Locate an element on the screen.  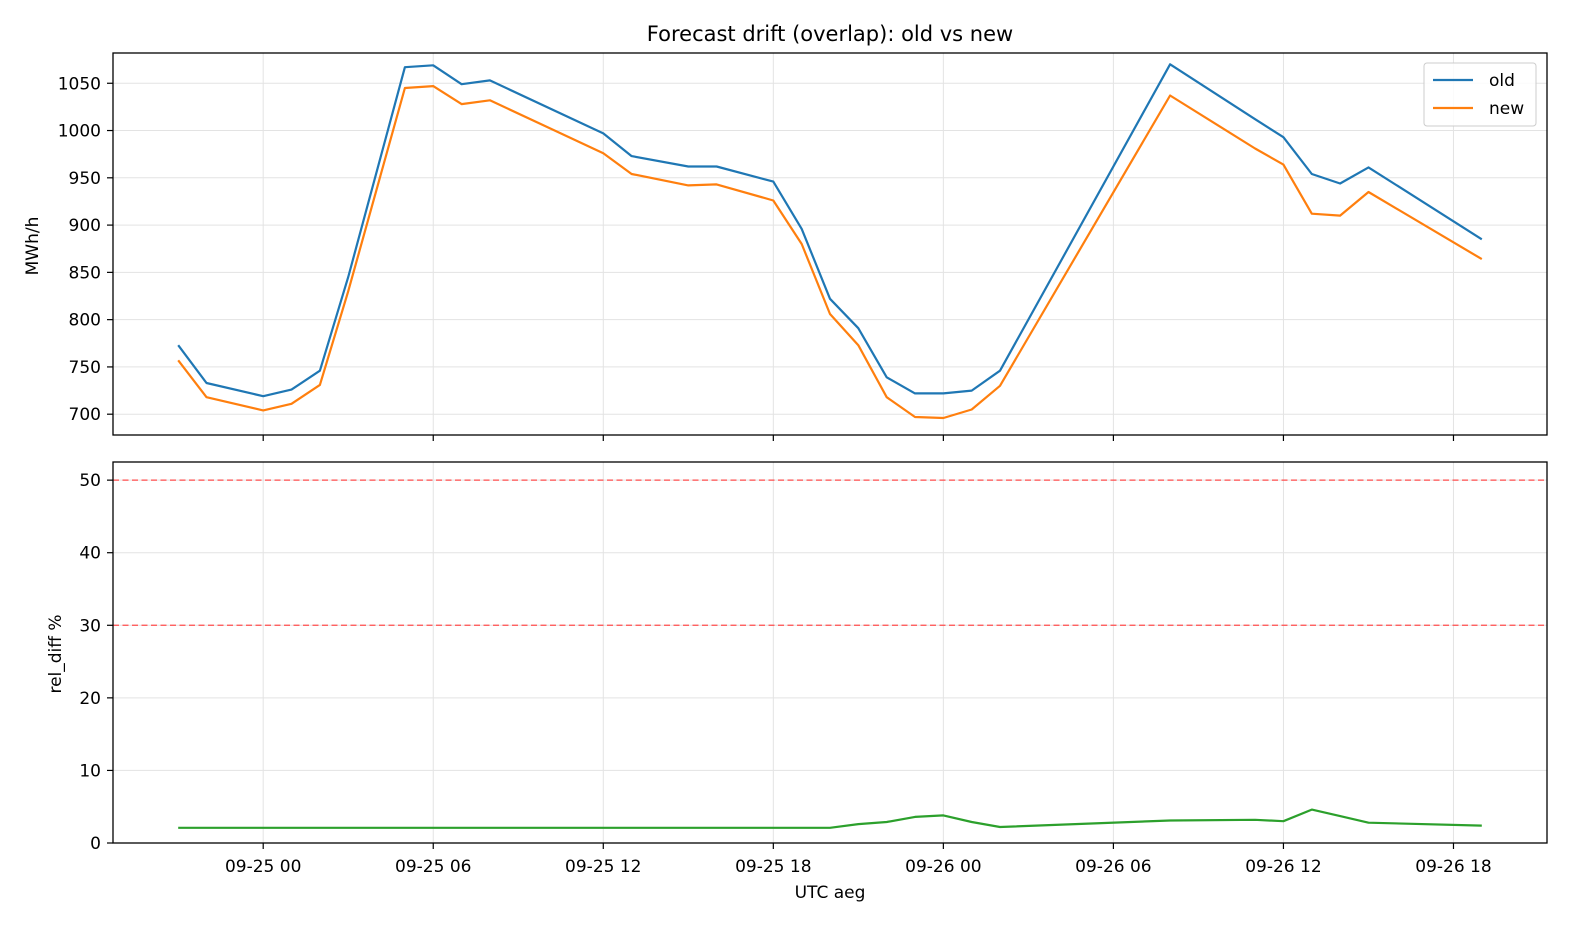
series-line-rel-diff is located at coordinates (830, 818).